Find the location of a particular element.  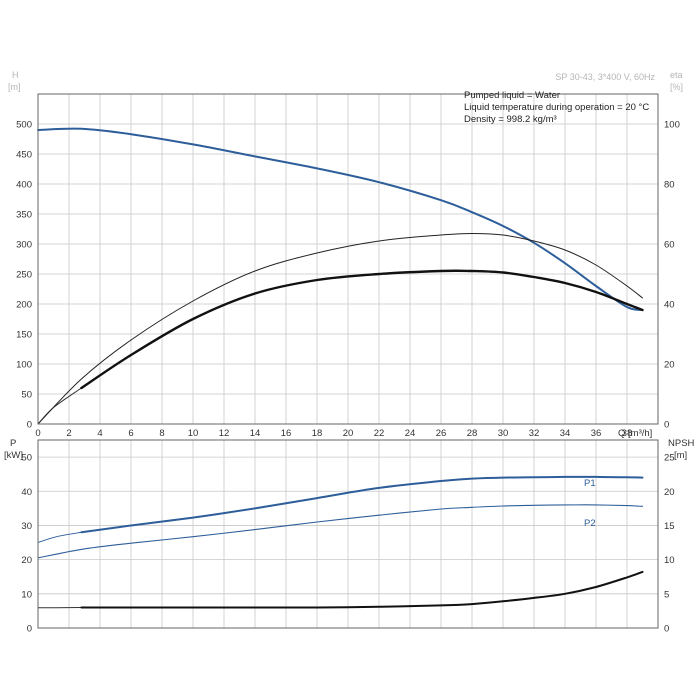

y-left-tick-label: 350 is located at coordinates (24, 215).